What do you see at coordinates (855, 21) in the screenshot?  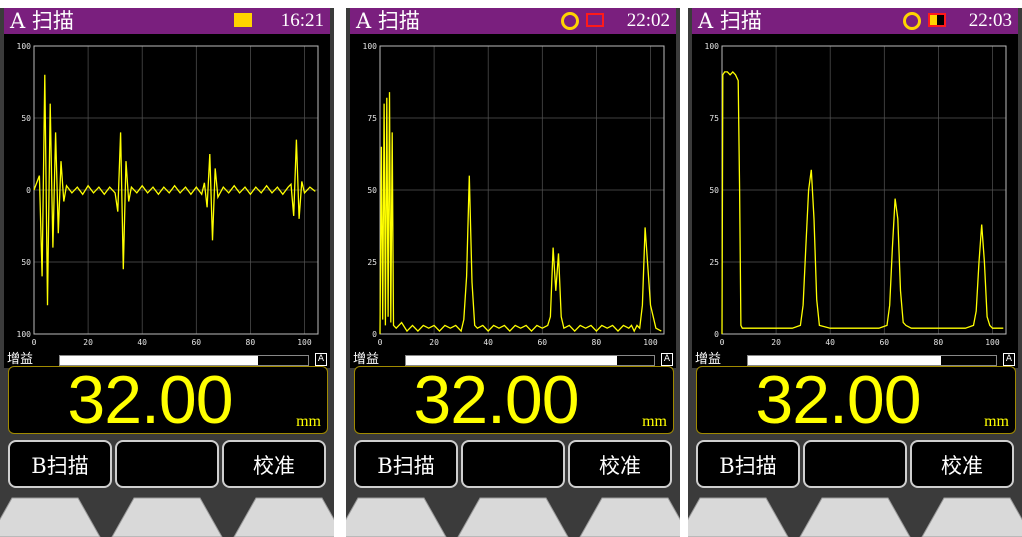 I see `title-bar: A 扫描 22:03` at bounding box center [855, 21].